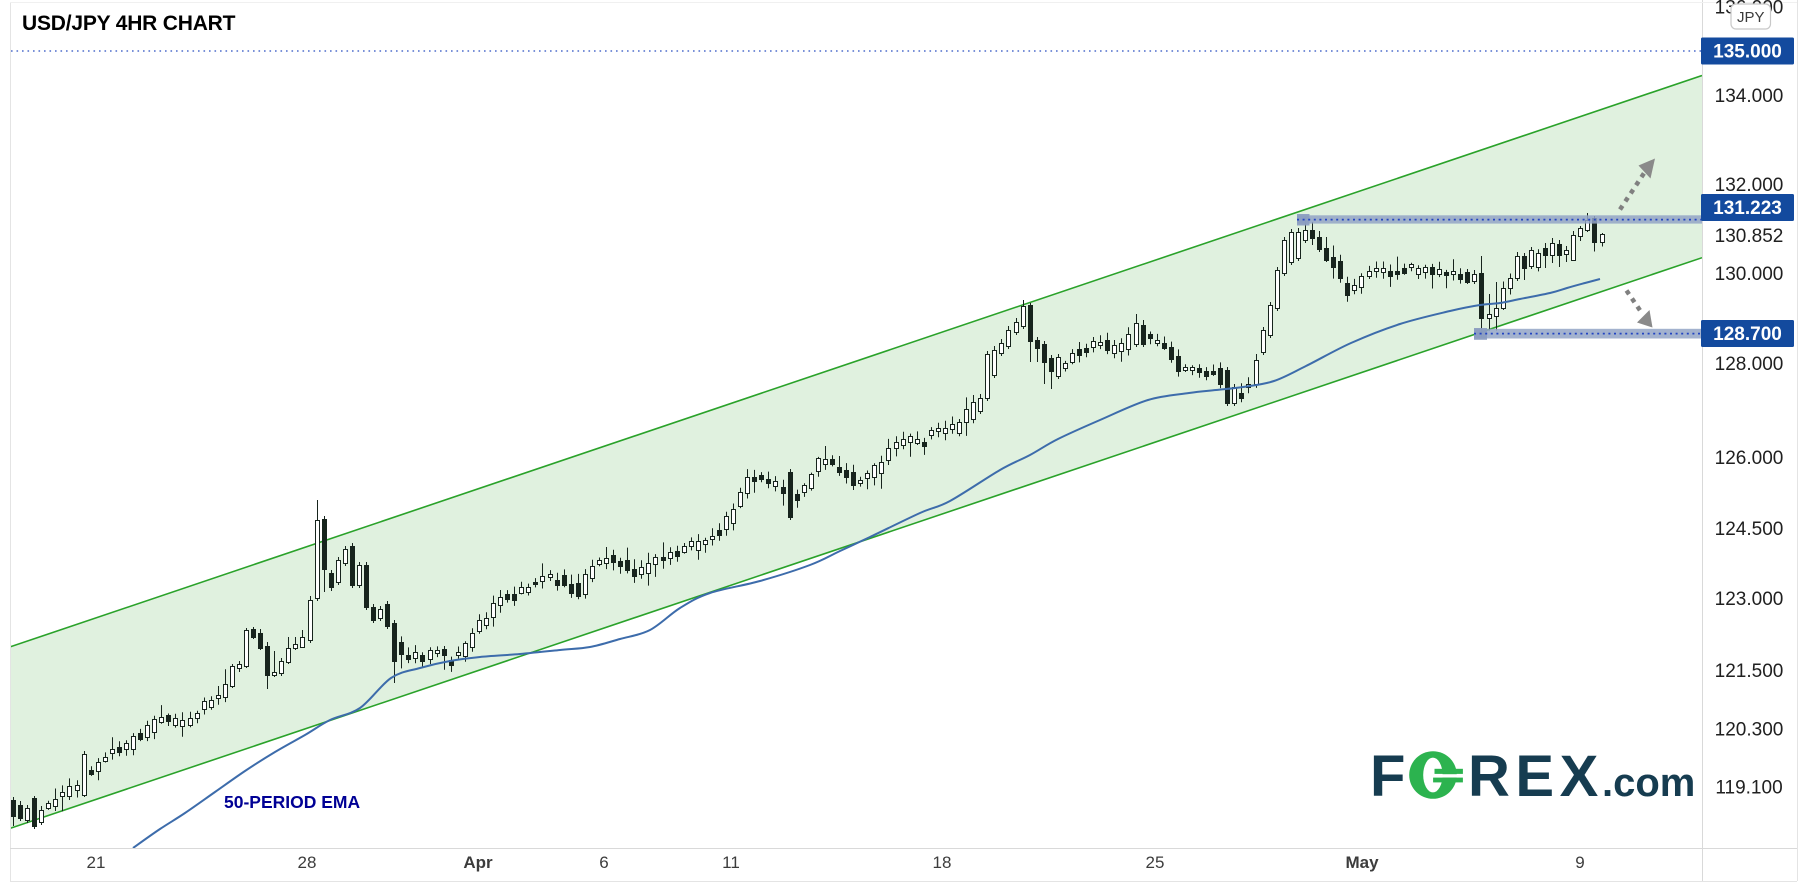  I want to click on svg-text: 9, so click(1579, 862).